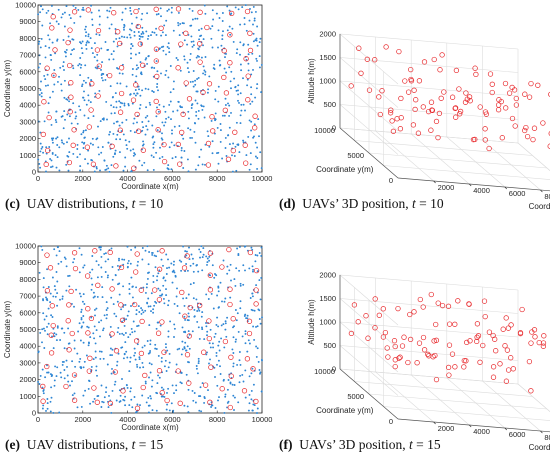  What do you see at coordinates (466, 366) in the screenshot?
I see `y-grid-line` at bounding box center [466, 366].